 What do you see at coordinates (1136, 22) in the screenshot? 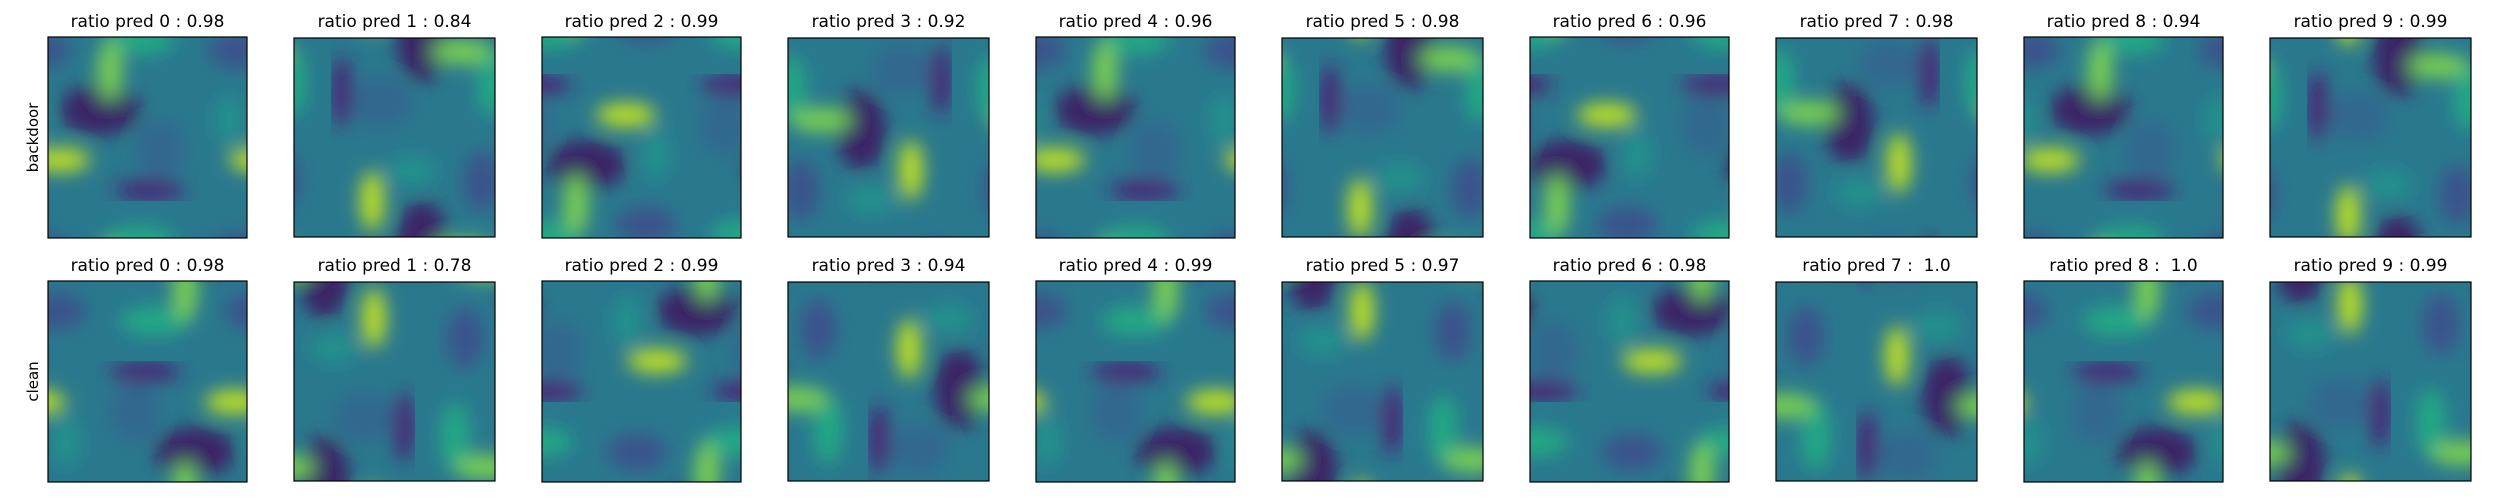
I see `panel-title: ratio pred 4 : 0.96` at bounding box center [1136, 22].